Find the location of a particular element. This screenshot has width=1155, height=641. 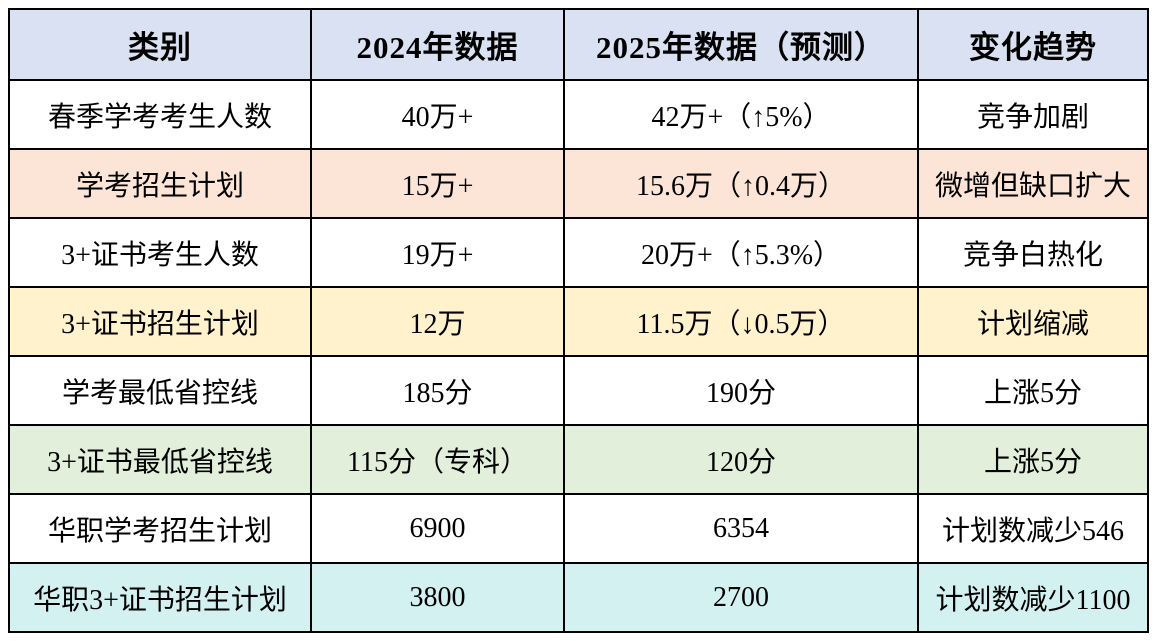

cell-2024-value: 3800 is located at coordinates (437, 597).